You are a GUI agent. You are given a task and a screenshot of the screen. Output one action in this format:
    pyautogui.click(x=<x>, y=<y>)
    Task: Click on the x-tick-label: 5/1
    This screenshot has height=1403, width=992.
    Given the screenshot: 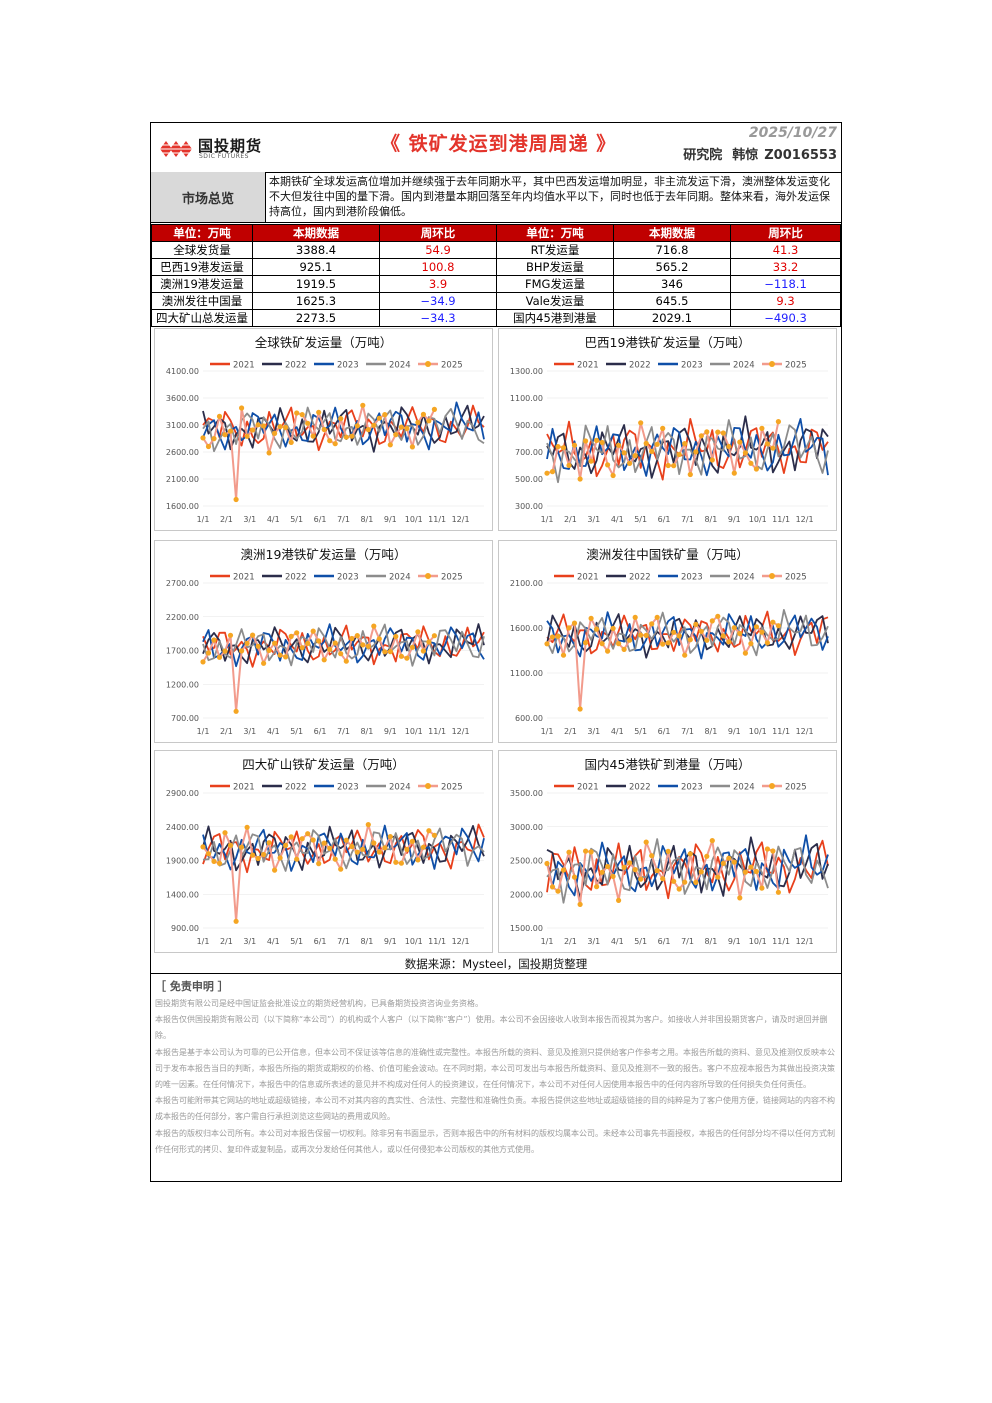 What is the action you would take?
    pyautogui.click(x=296, y=941)
    